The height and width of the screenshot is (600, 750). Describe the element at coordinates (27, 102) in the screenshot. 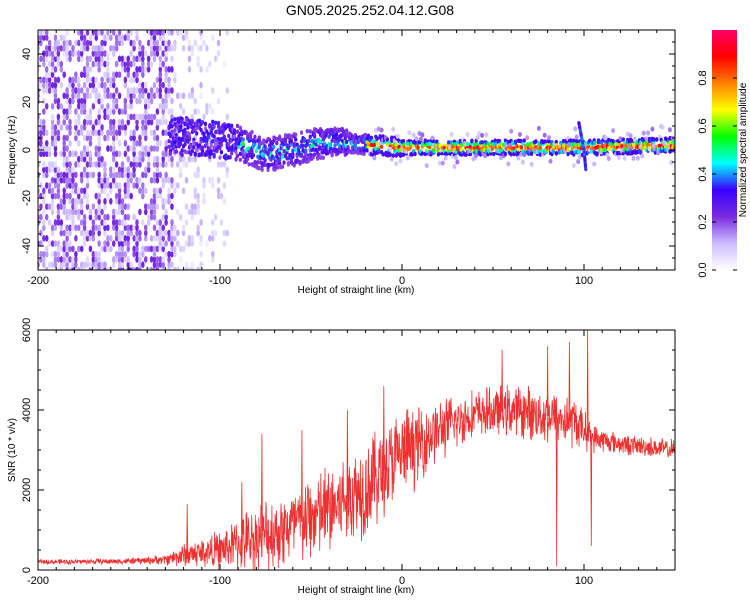

I see `y-tick-label: 20` at that location.